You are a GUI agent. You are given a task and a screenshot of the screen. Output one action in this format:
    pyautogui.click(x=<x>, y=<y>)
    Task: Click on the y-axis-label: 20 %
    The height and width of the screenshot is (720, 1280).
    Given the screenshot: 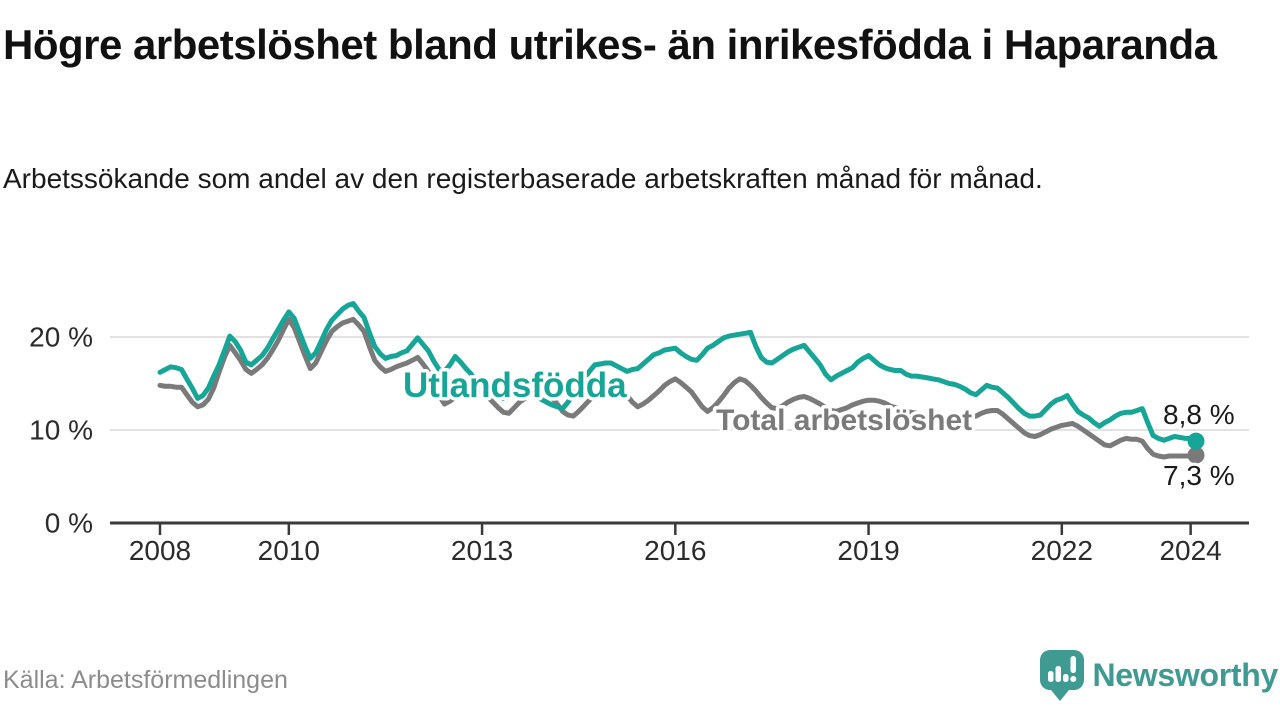 What is the action you would take?
    pyautogui.click(x=61, y=337)
    